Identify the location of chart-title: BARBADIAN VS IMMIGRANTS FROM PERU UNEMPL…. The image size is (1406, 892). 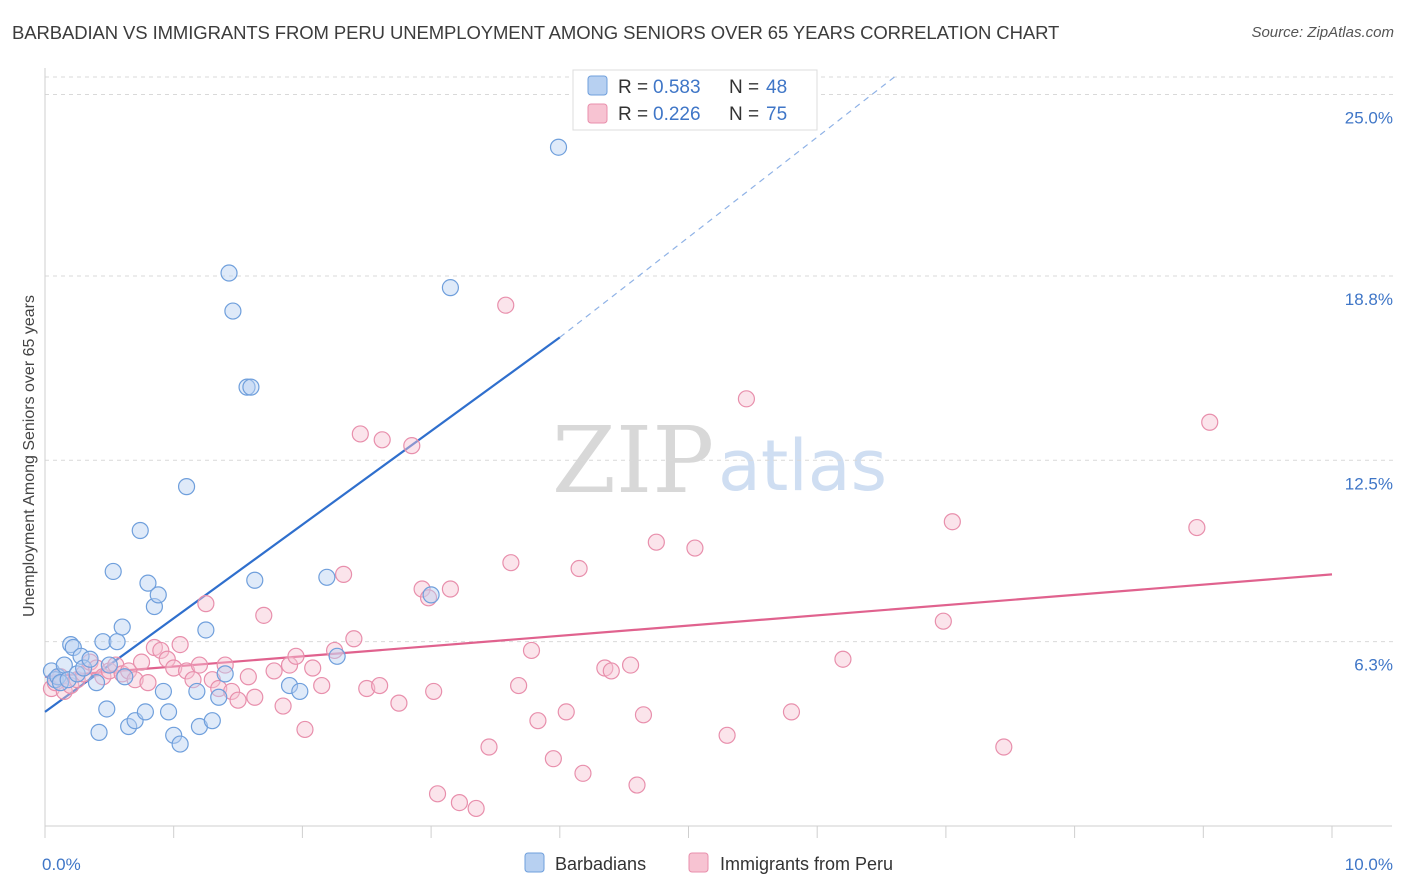
(536, 32).